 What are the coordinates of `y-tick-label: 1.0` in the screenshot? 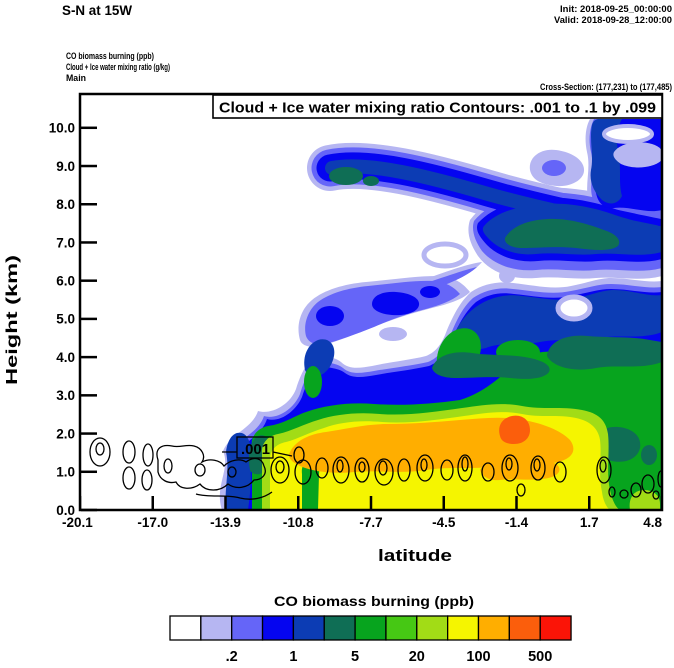 It's located at (65, 472).